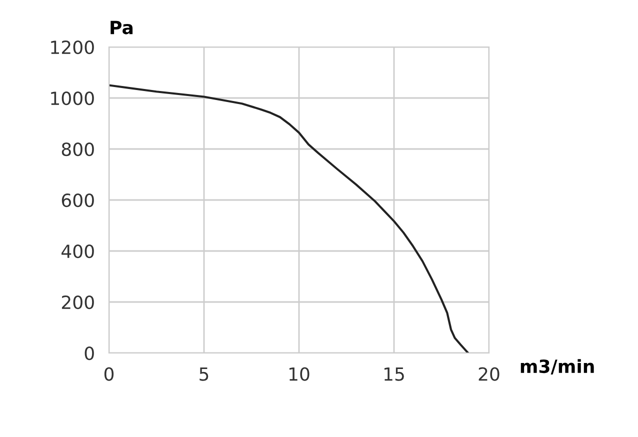 Image resolution: width=638 pixels, height=437 pixels. Describe the element at coordinates (78, 200) in the screenshot. I see `y-tick-label: 600` at that location.